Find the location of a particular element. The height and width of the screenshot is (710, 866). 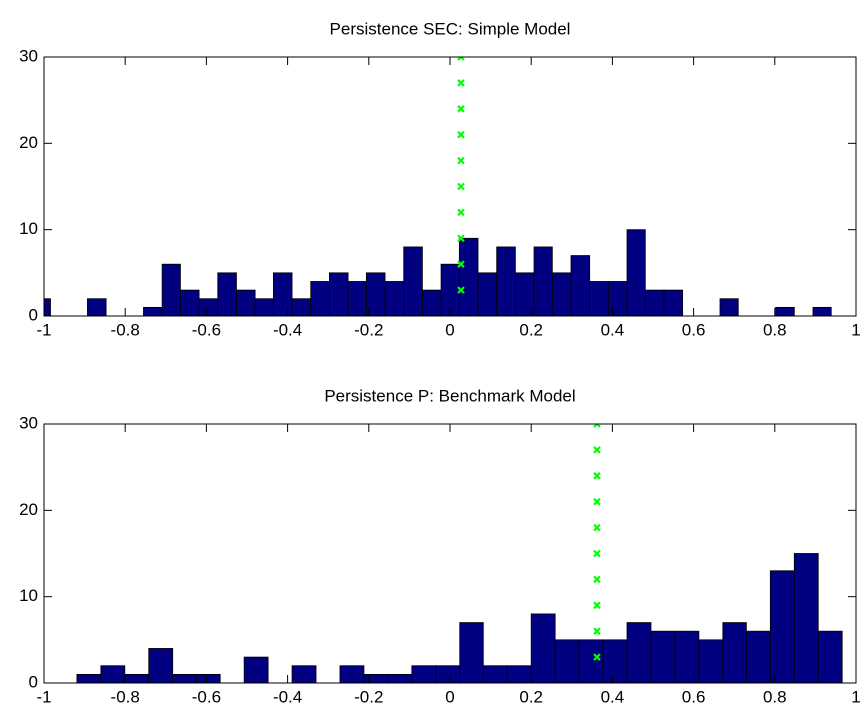

chart-title: Persistence P: Benchmark Model is located at coordinates (449, 395).